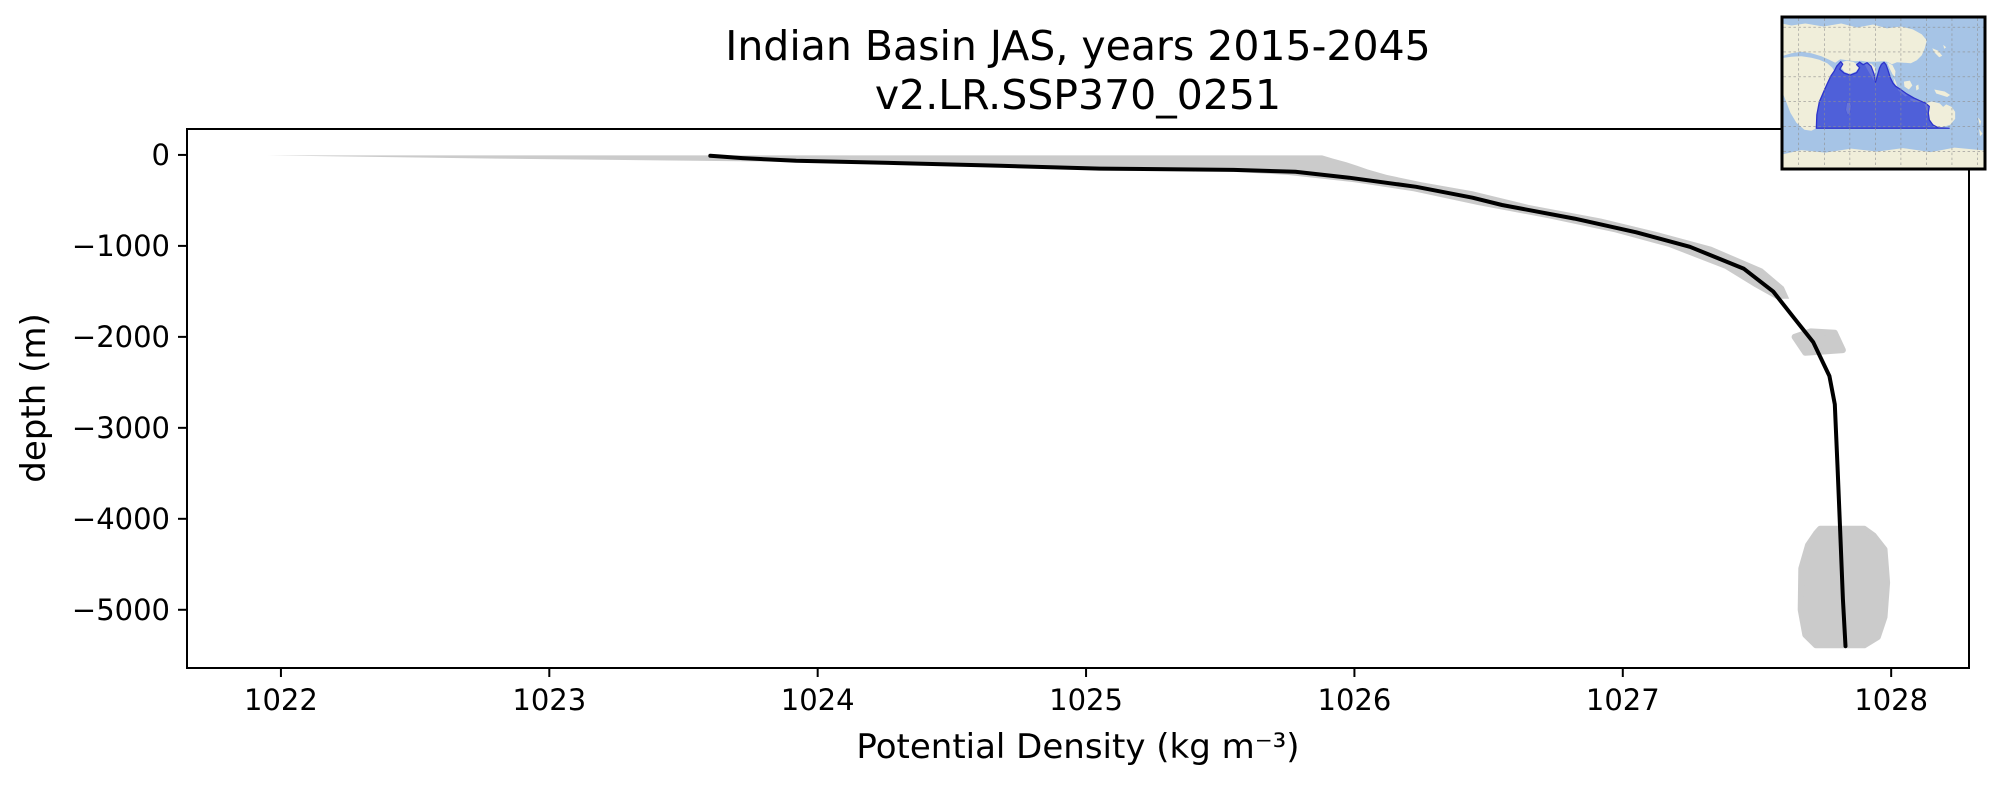 This screenshot has width=2000, height=800. Describe the element at coordinates (1850, 67) in the screenshot. I see `map-land-arabia` at that location.